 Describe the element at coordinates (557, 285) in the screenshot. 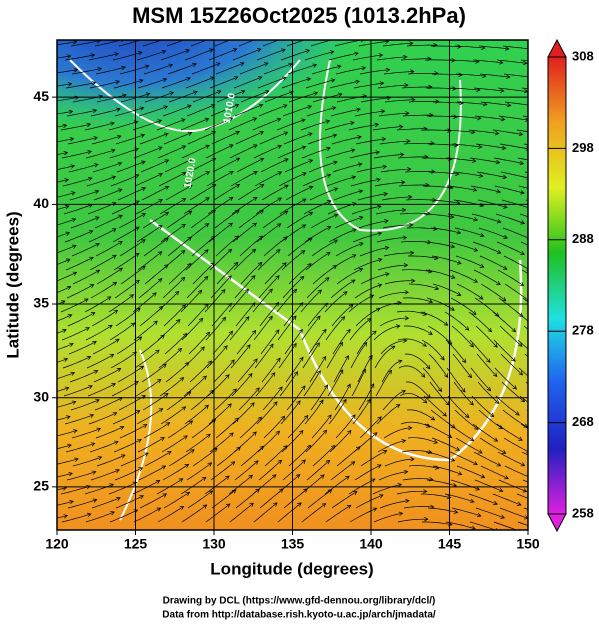

I see `colorbar` at that location.